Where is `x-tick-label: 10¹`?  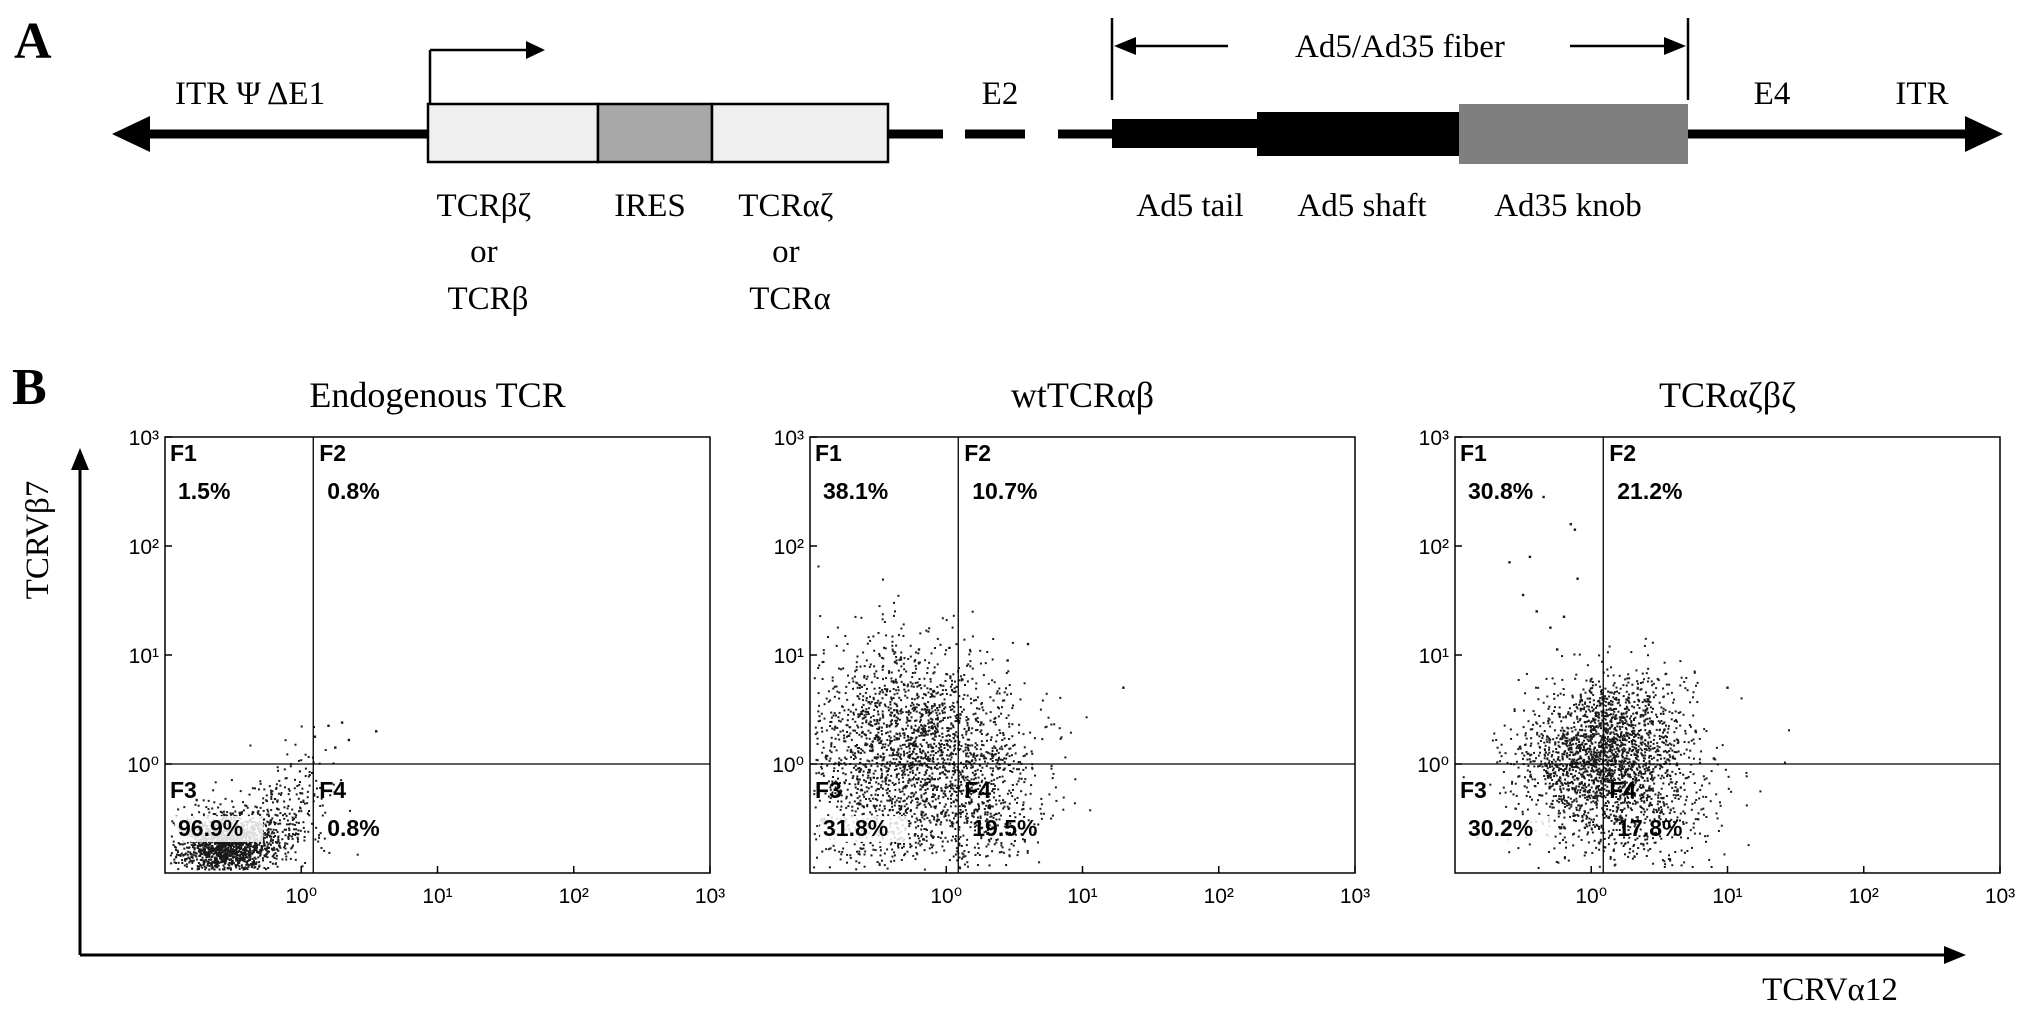
x-tick-label: 10¹ is located at coordinates (437, 896).